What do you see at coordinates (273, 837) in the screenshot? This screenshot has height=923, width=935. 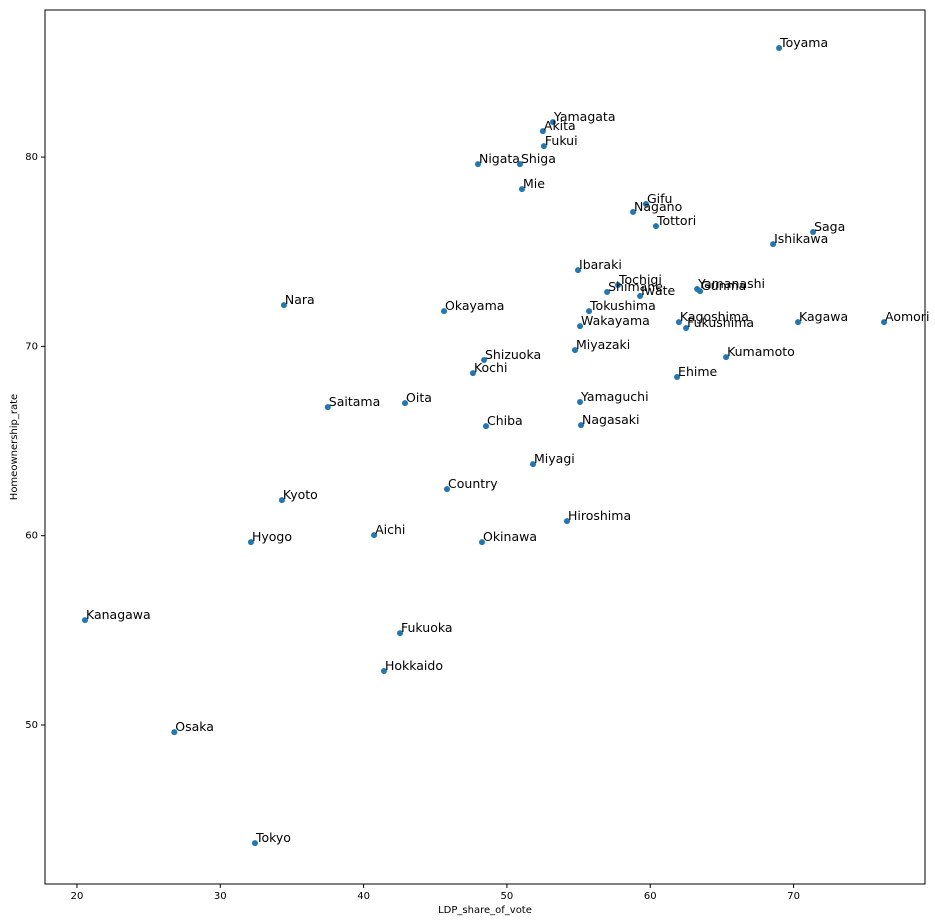 I see `point-label: Tokyo` at bounding box center [273, 837].